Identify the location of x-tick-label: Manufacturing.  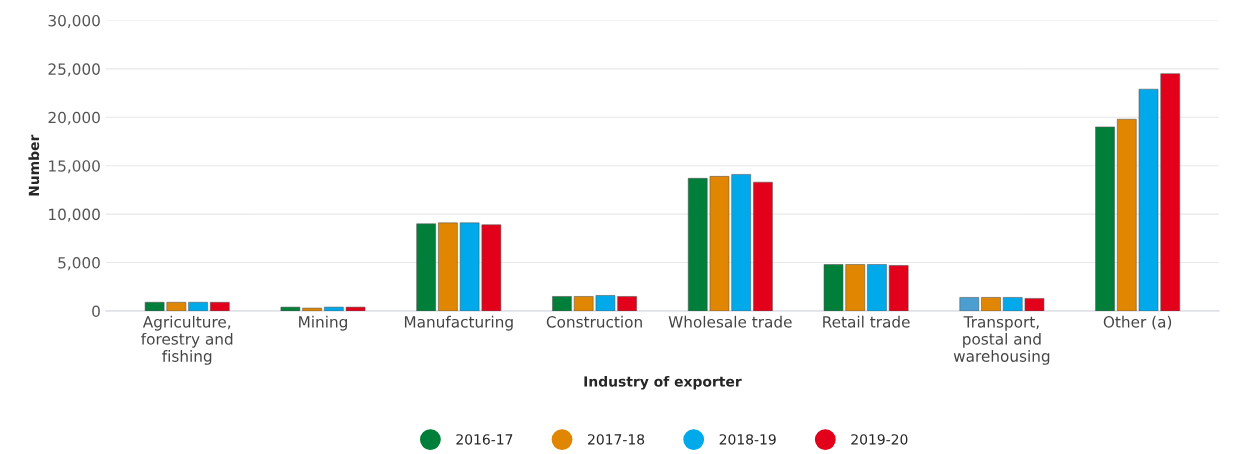
(458, 323).